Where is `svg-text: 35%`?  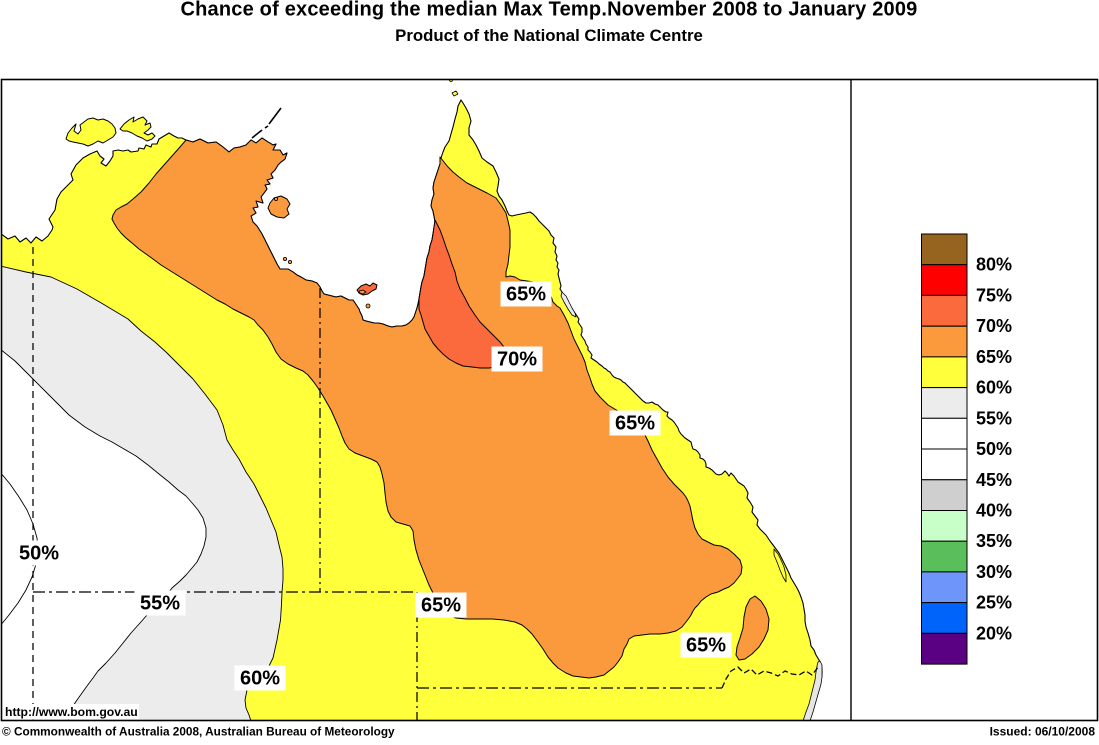 svg-text: 35% is located at coordinates (994, 541).